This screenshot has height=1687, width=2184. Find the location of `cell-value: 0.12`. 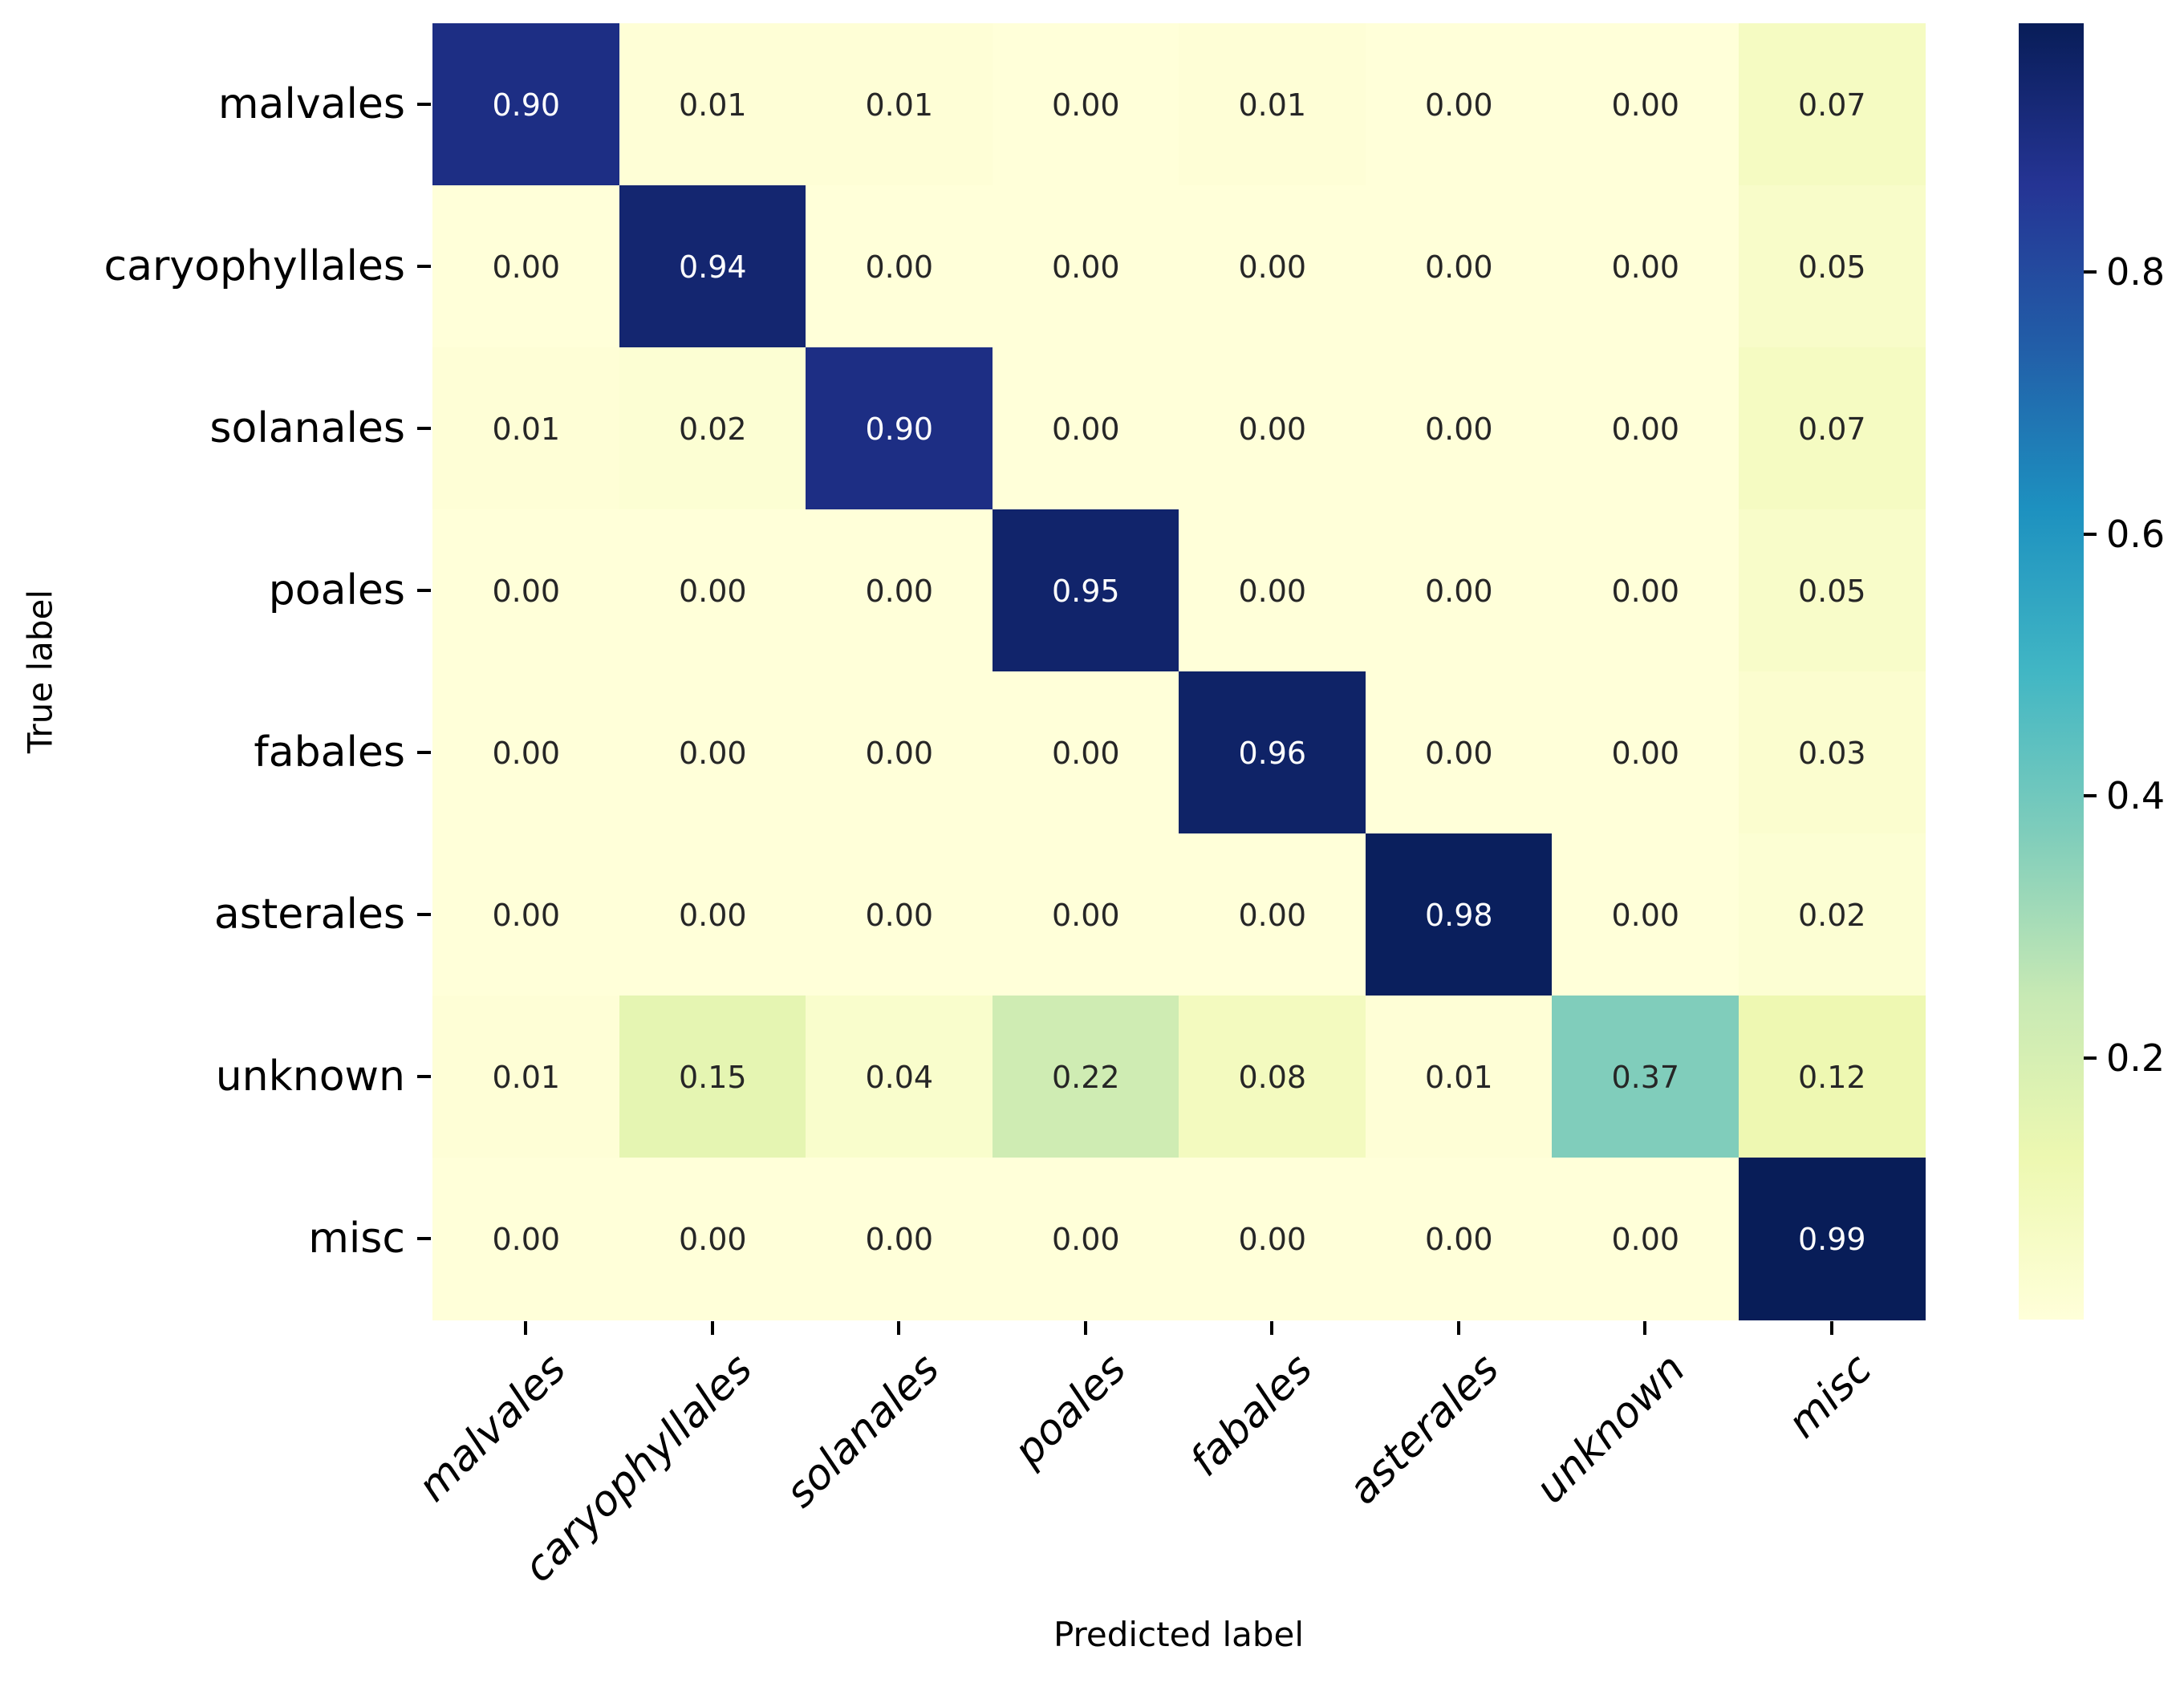

cell-value: 0.12 is located at coordinates (1831, 1077).